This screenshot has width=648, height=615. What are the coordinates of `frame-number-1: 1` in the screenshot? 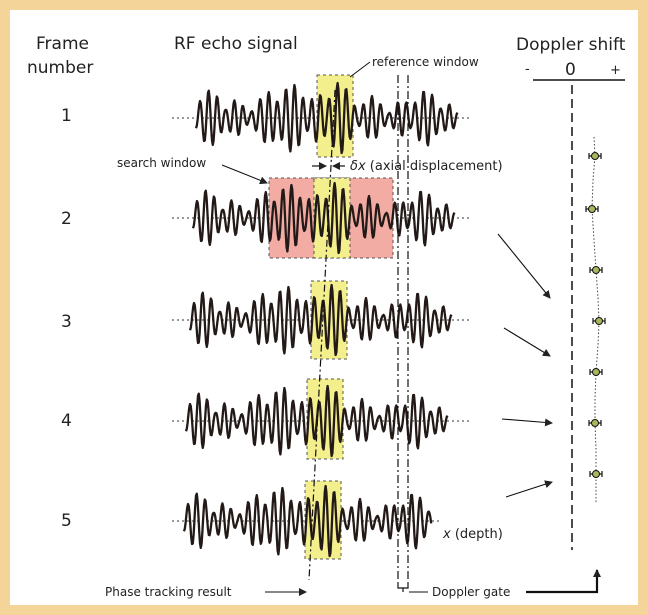 It's located at (66, 116).